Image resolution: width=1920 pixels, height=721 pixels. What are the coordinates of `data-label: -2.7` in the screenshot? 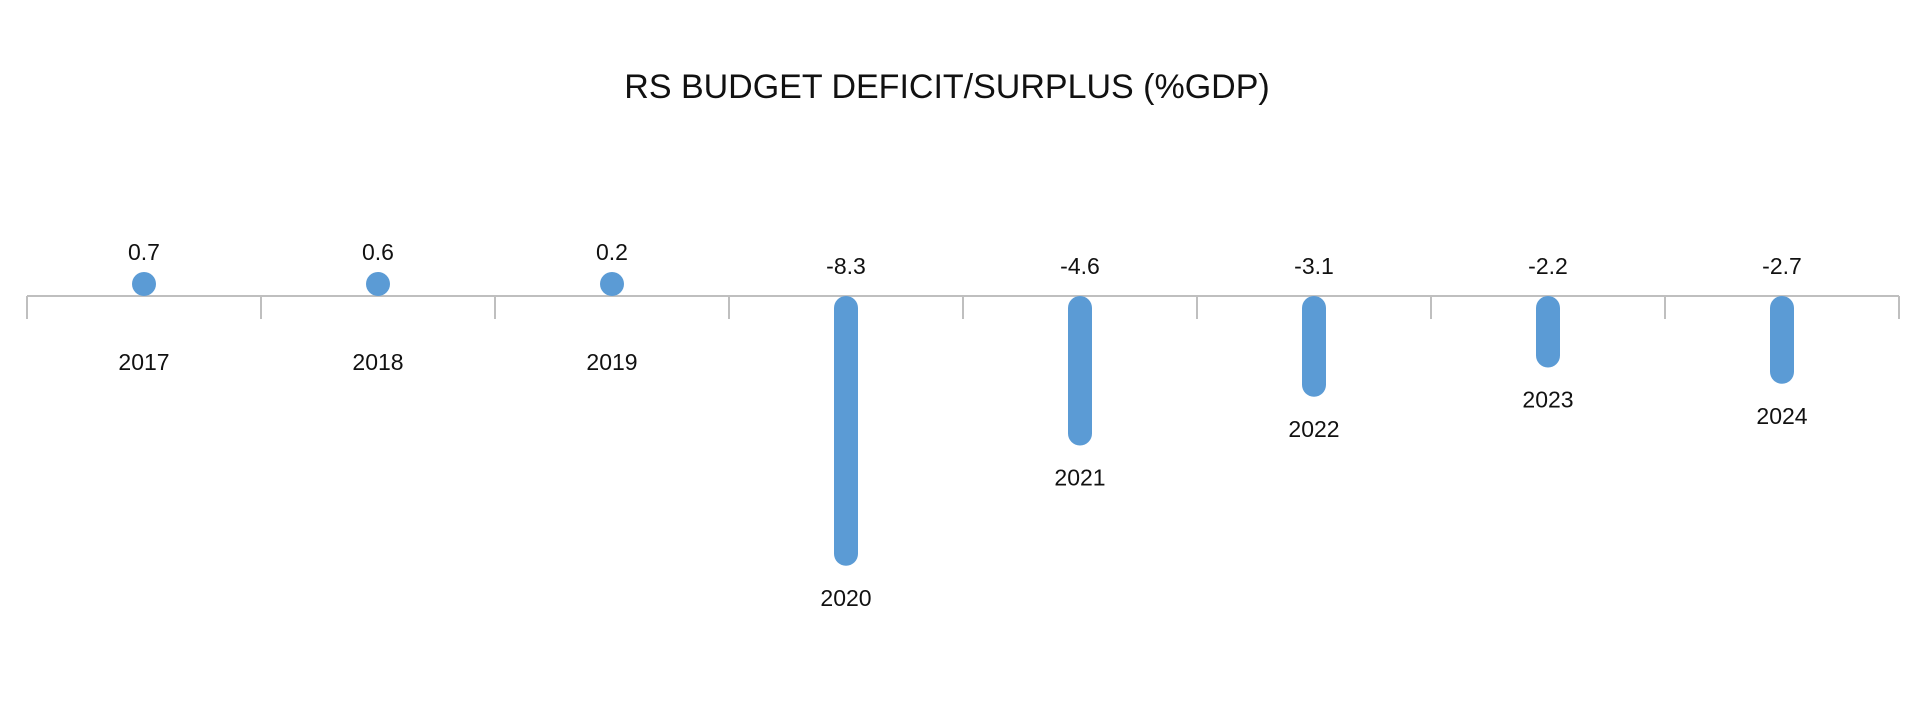 It's located at (1782, 266).